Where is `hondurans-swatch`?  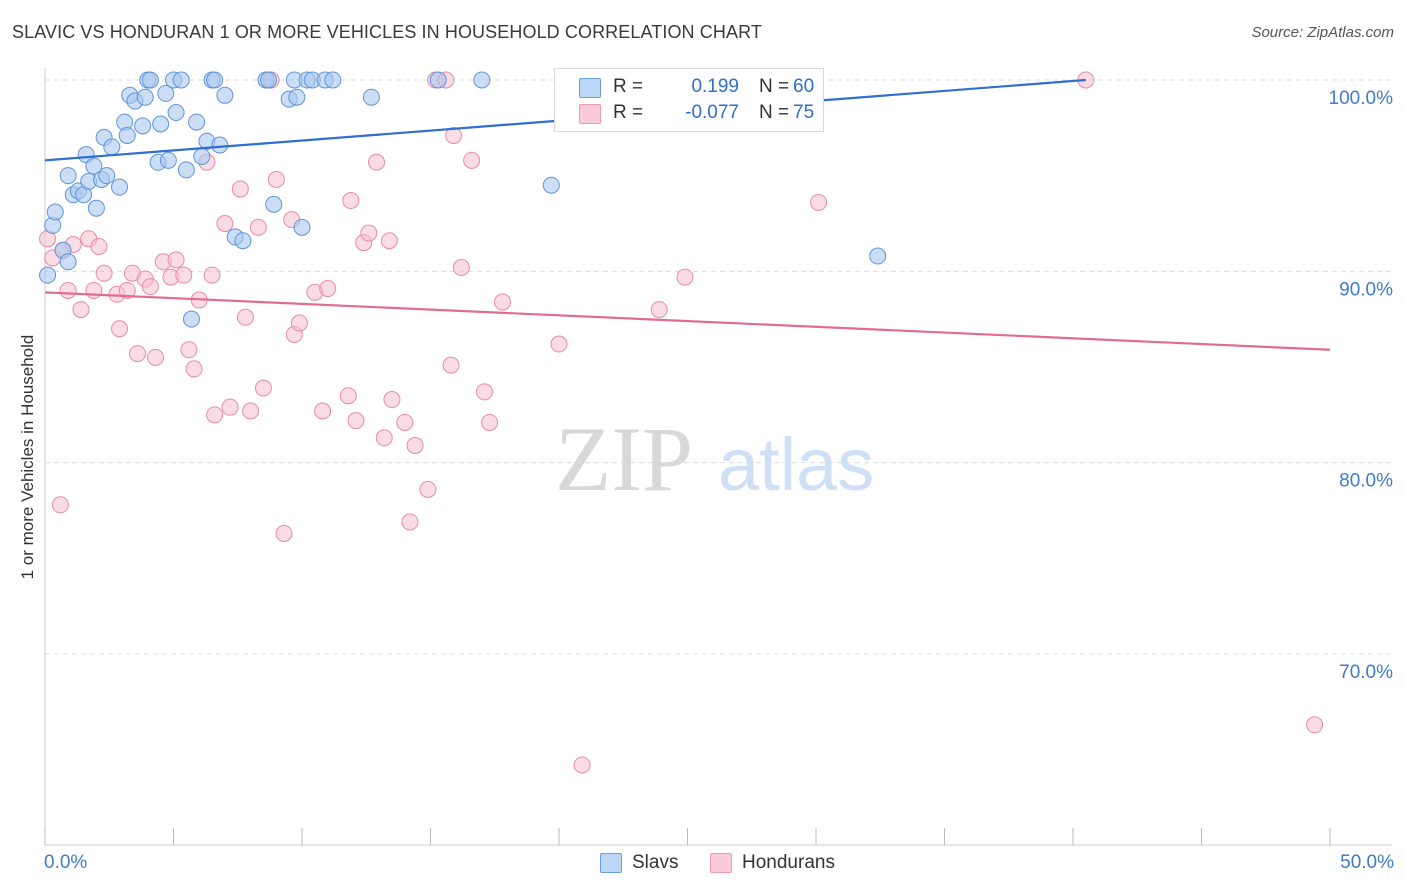
hondurans-swatch is located at coordinates (590, 114).